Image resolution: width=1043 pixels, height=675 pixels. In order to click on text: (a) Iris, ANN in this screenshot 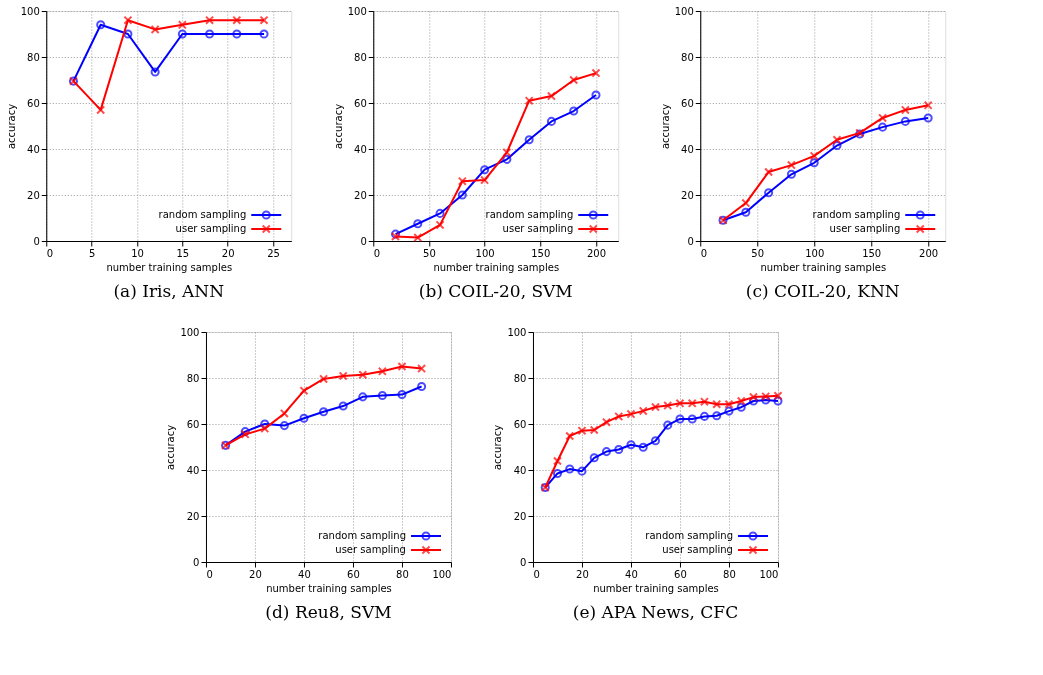, I will do `click(169, 291)`.